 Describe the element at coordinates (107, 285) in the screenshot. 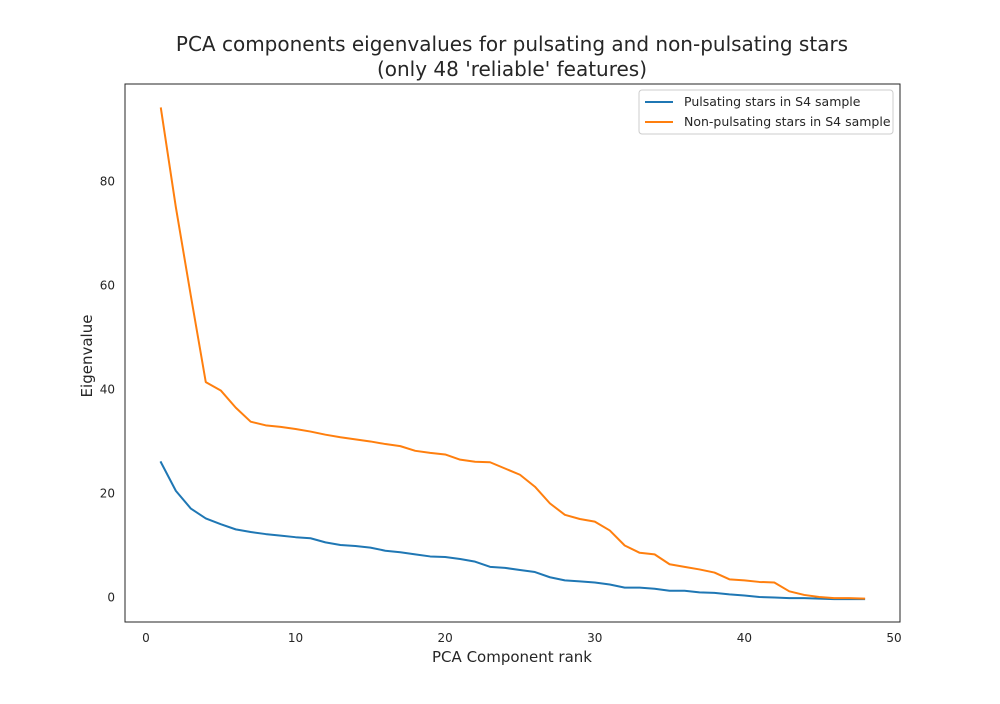

I see `y-tick-label: 60` at that location.